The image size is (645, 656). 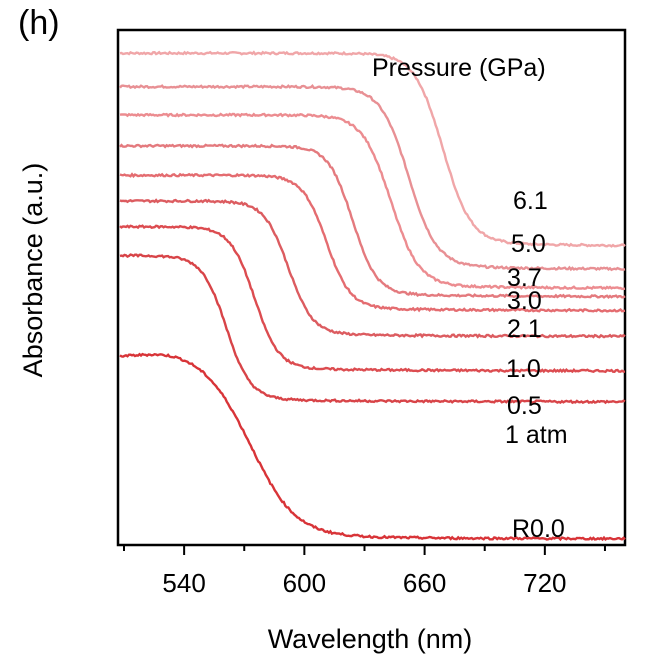 I want to click on x-tick-label-540: 540, so click(x=183, y=583).